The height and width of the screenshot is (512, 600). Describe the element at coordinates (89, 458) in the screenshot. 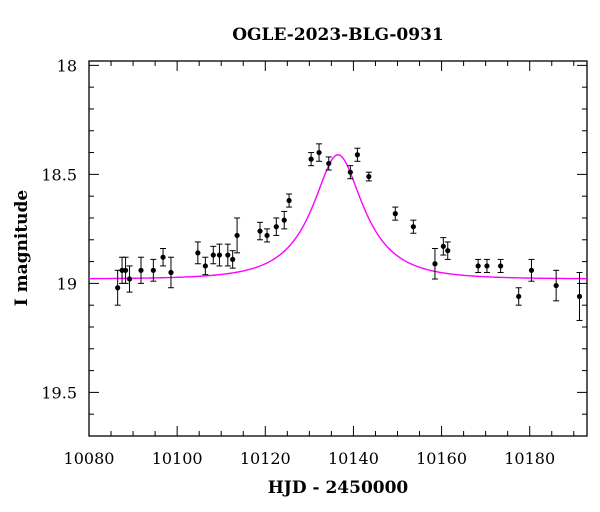

I see `x-tick-label: 10080` at that location.